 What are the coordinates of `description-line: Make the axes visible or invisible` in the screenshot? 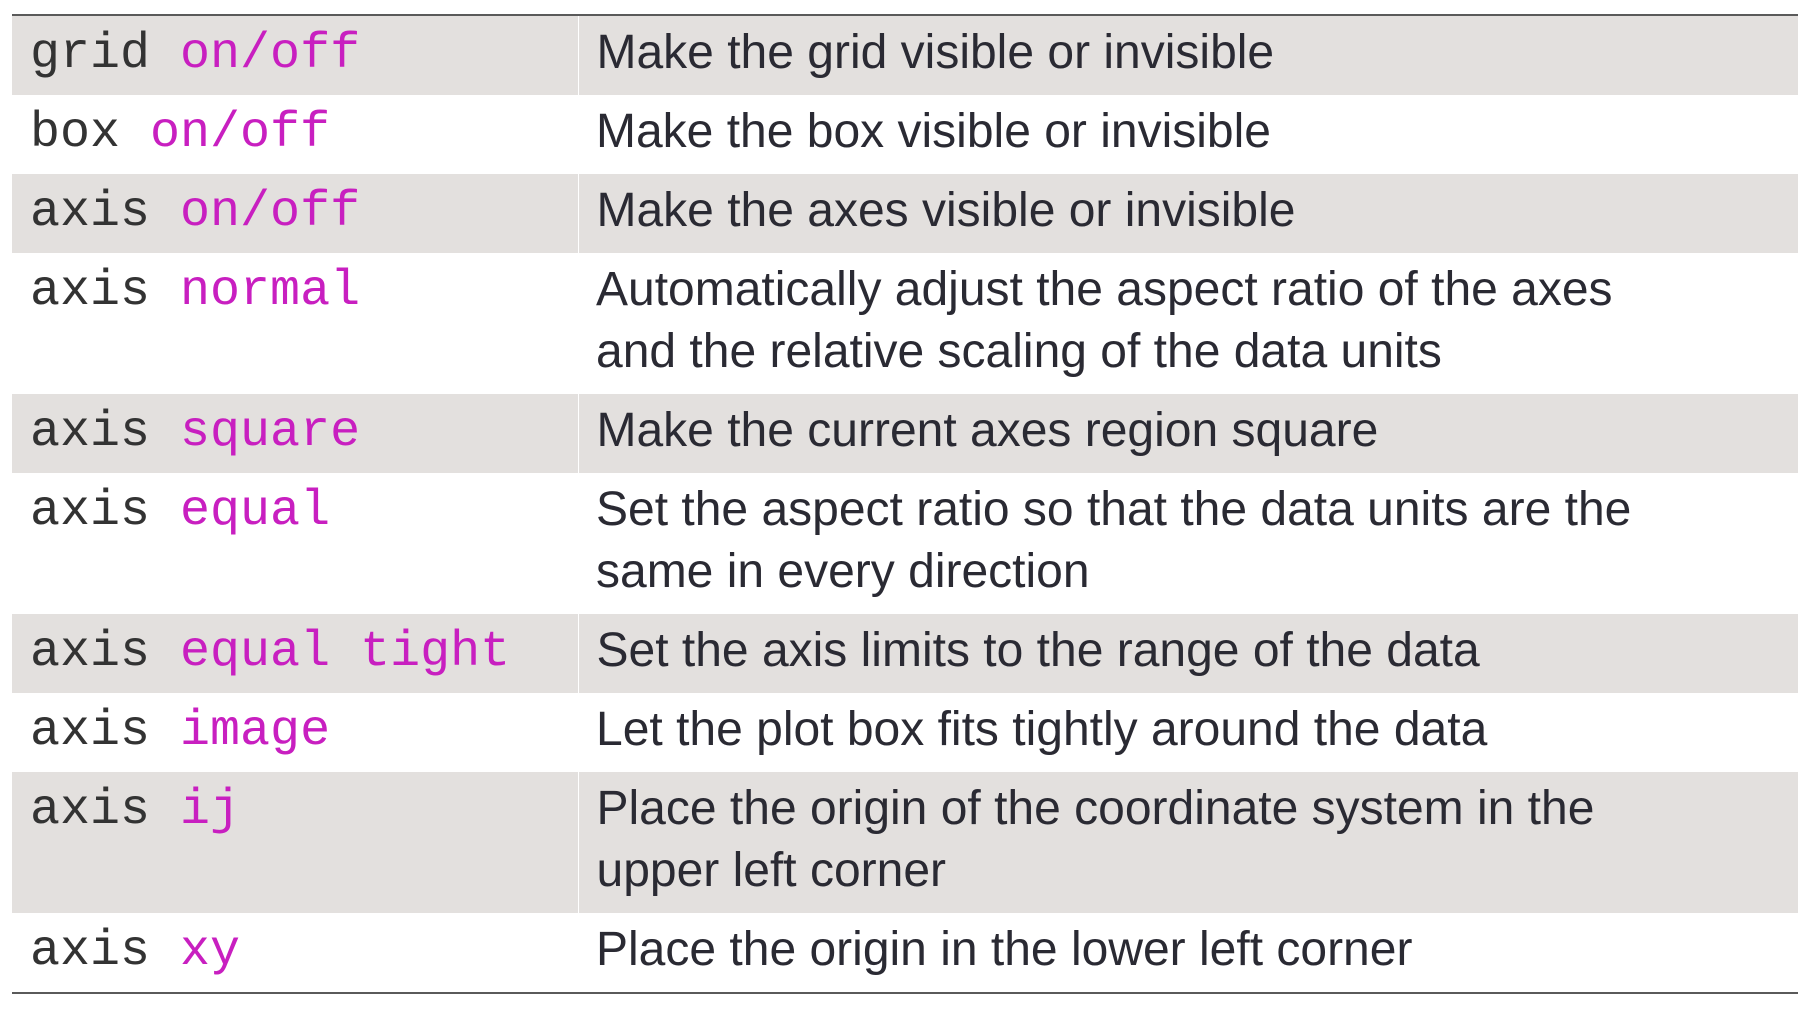 It's located at (946, 210).